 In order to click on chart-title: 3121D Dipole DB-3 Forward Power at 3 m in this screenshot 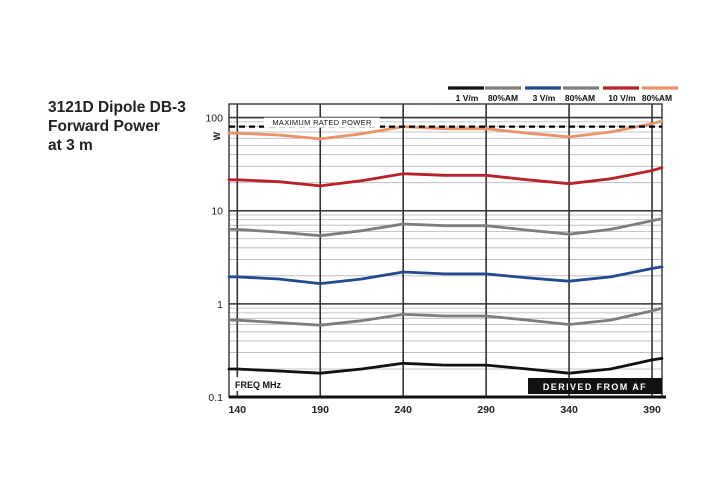, I will do `click(117, 126)`.